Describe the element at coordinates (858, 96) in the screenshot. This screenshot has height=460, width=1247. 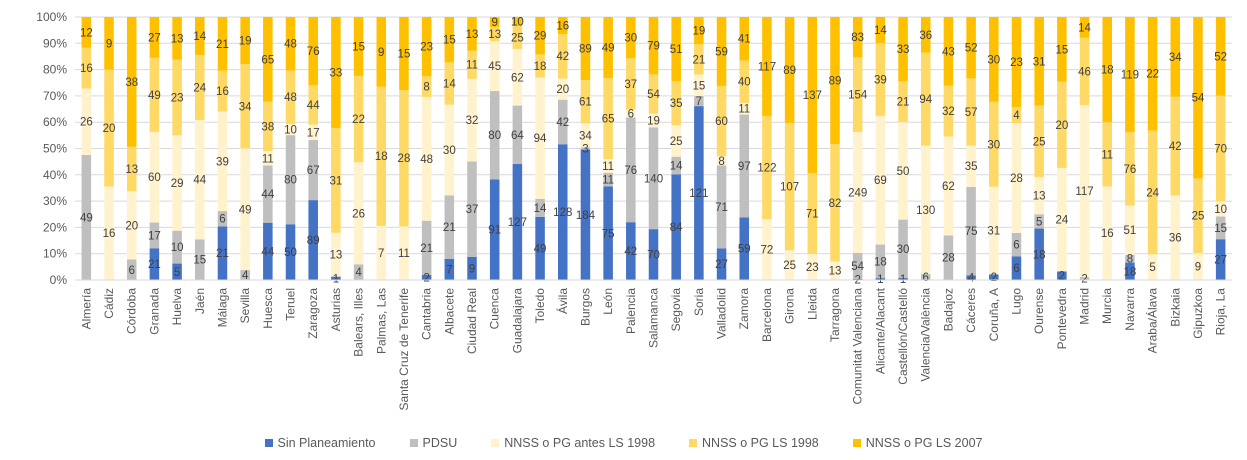
I see `data-label: 154` at that location.